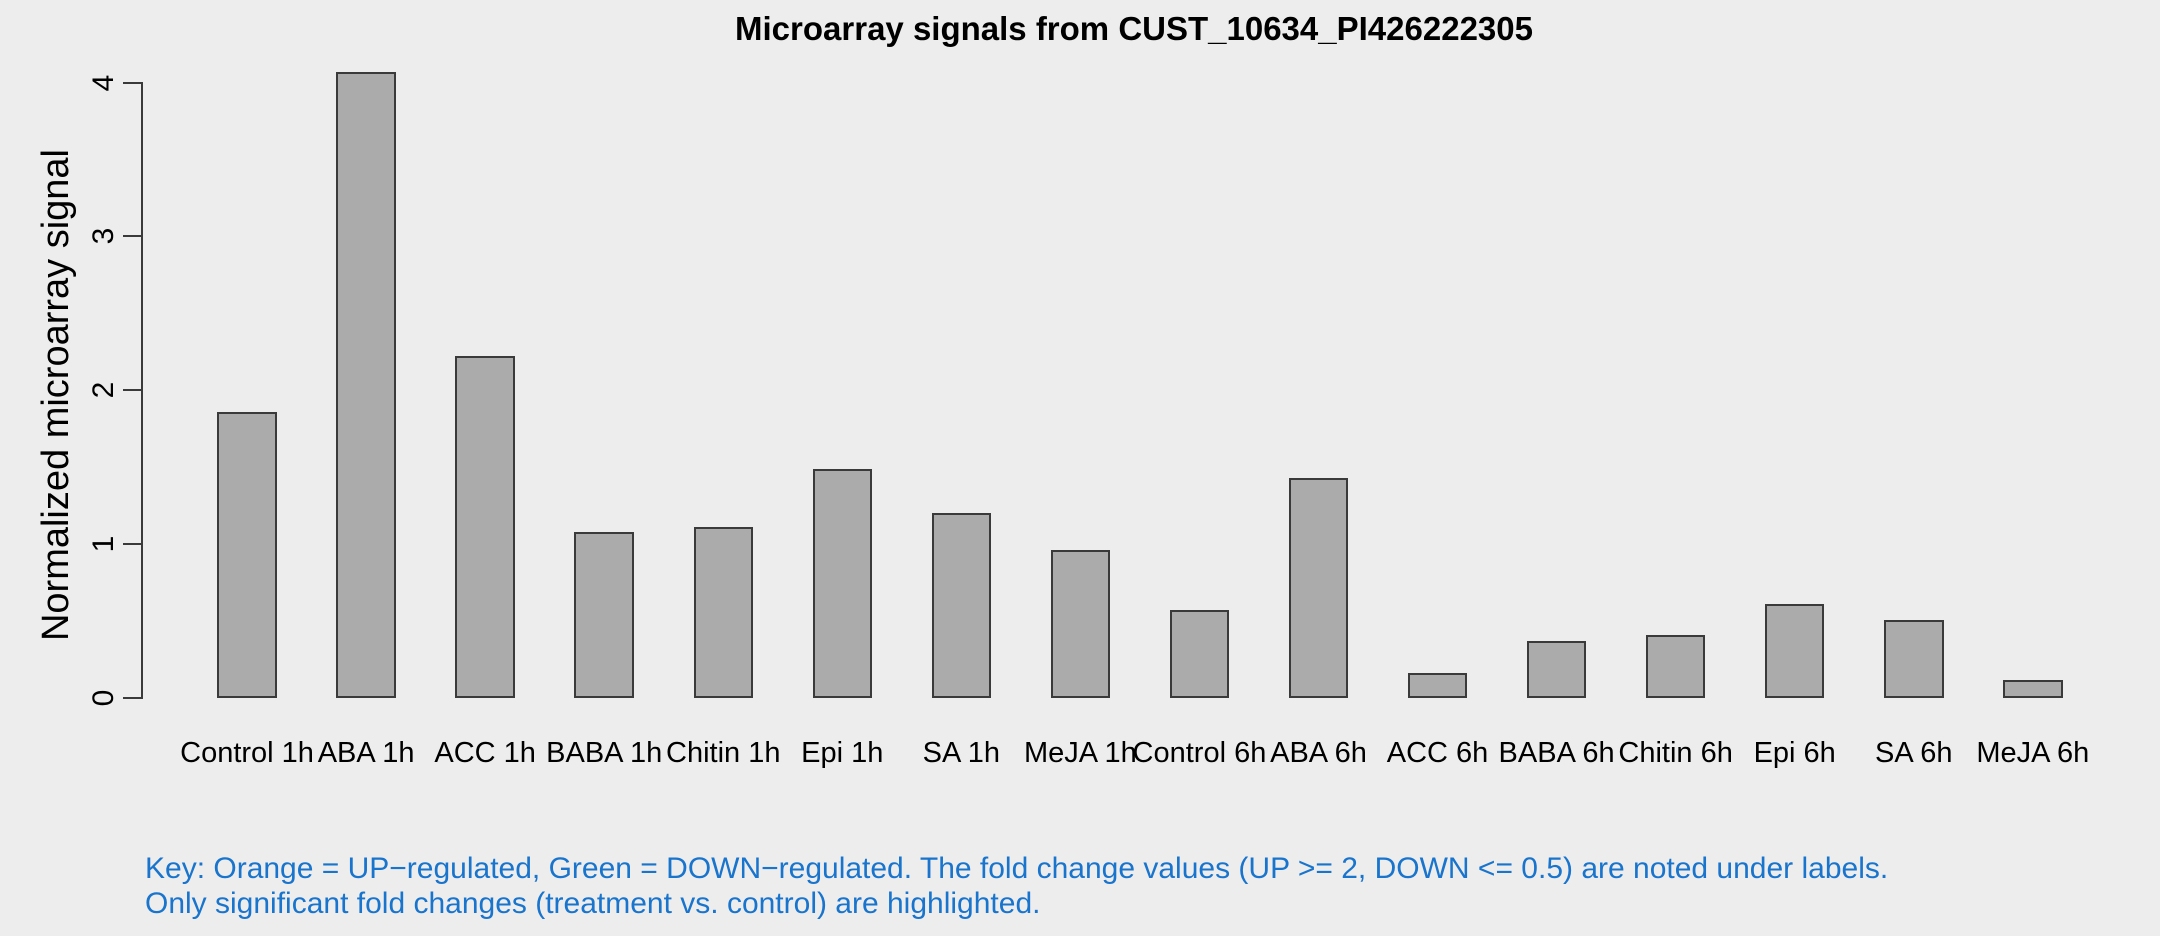 This screenshot has width=2160, height=936. Describe the element at coordinates (1199, 753) in the screenshot. I see `x-axis-label-control-6h: Control 6h` at that location.